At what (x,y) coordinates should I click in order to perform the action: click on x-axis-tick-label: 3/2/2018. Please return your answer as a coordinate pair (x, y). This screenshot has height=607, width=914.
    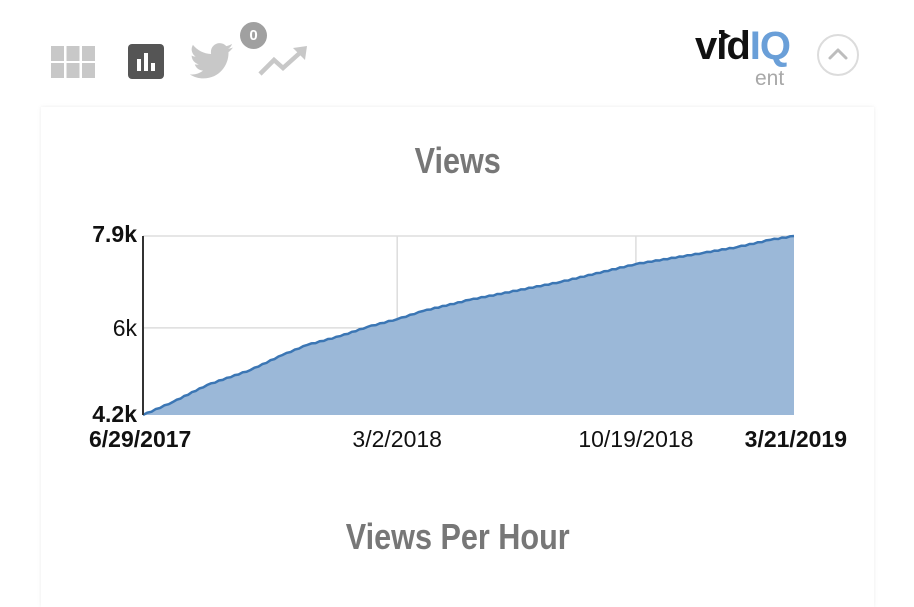
    Looking at the image, I should click on (397, 439).